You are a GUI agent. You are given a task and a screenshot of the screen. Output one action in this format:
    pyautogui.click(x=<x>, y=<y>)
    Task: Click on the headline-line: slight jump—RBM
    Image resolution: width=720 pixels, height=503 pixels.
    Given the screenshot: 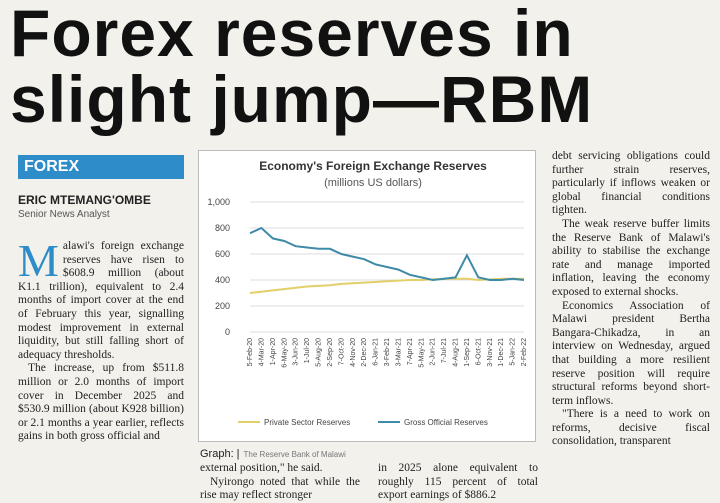 What is the action you would take?
    pyautogui.click(x=302, y=99)
    